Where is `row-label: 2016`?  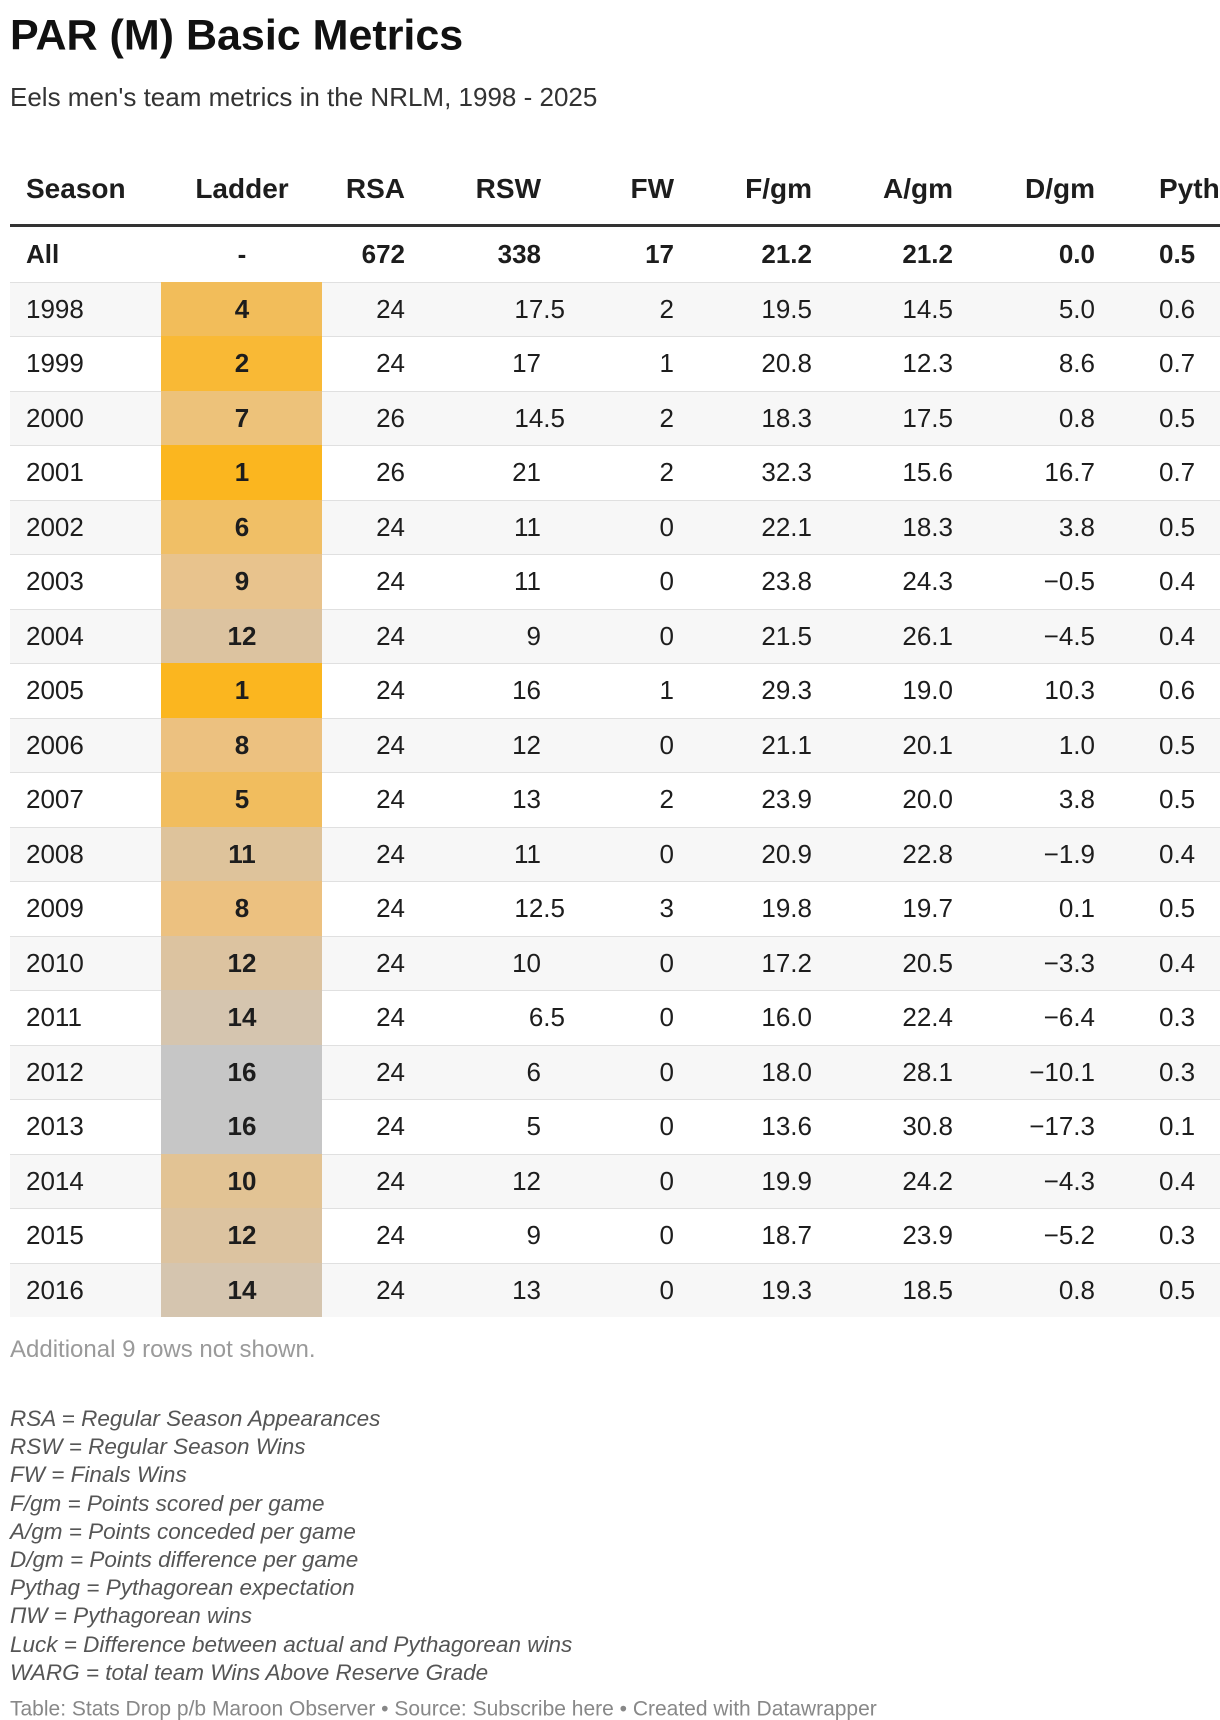
row-label: 2016 is located at coordinates (55, 1289).